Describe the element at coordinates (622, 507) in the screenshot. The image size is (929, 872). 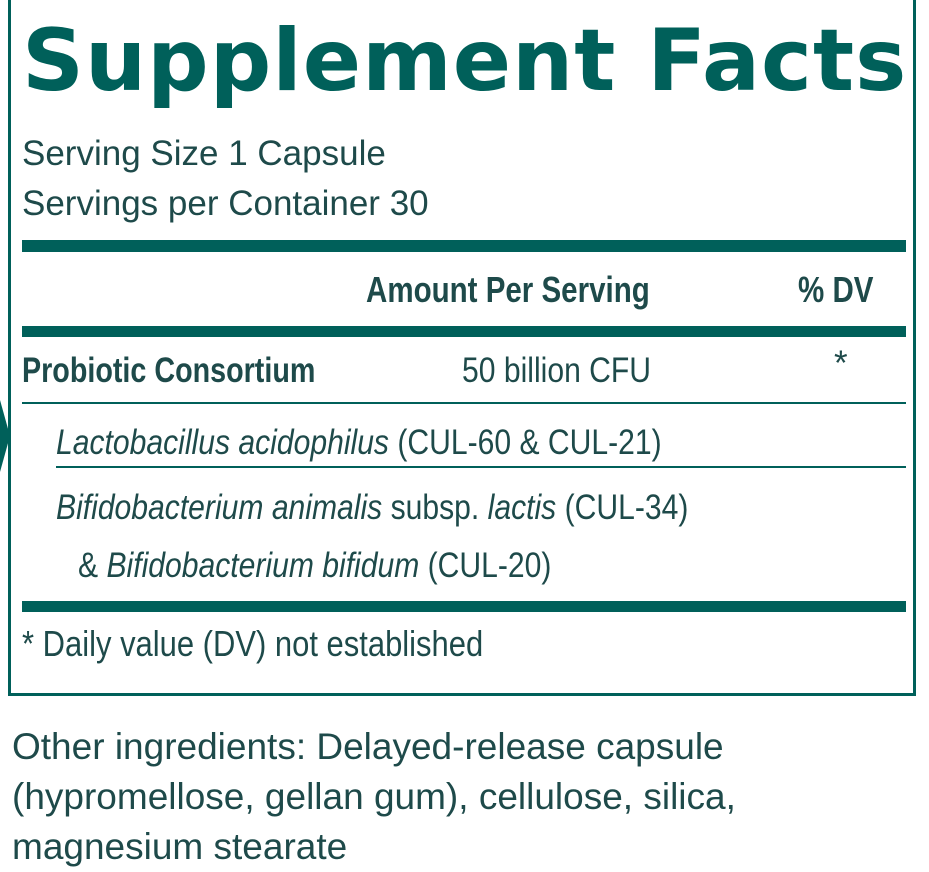
I see `strain-2-code: (CUL-34)` at that location.